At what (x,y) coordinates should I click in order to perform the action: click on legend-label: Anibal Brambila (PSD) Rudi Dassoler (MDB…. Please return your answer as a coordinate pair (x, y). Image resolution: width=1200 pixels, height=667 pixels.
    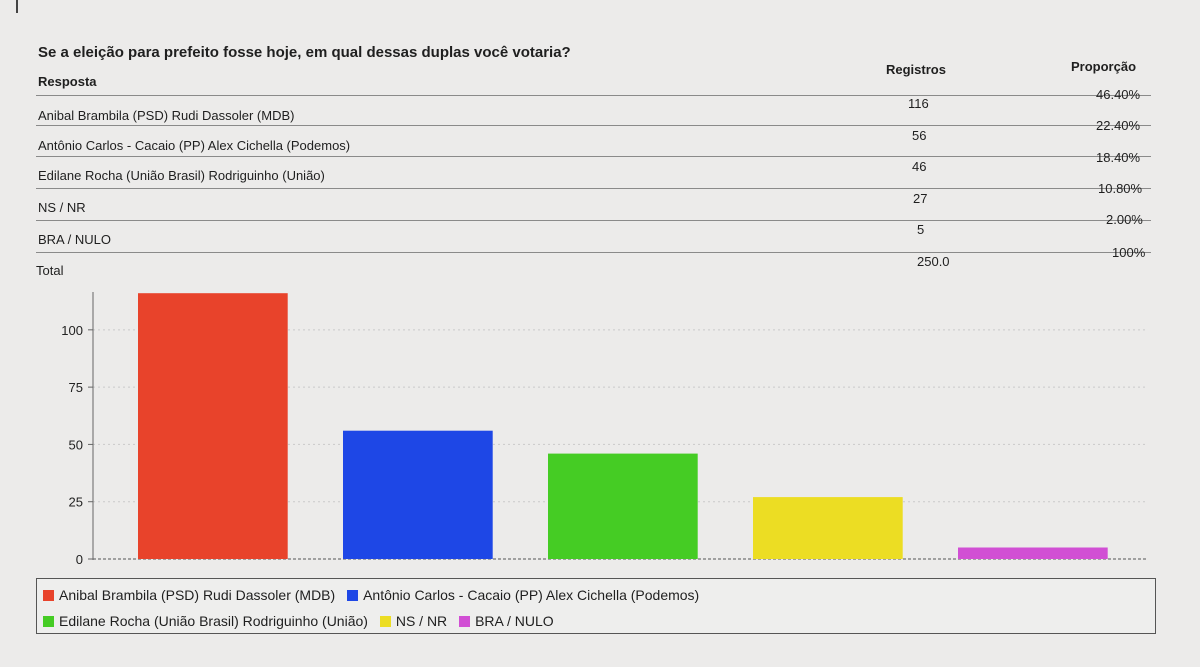
    Looking at the image, I should click on (197, 595).